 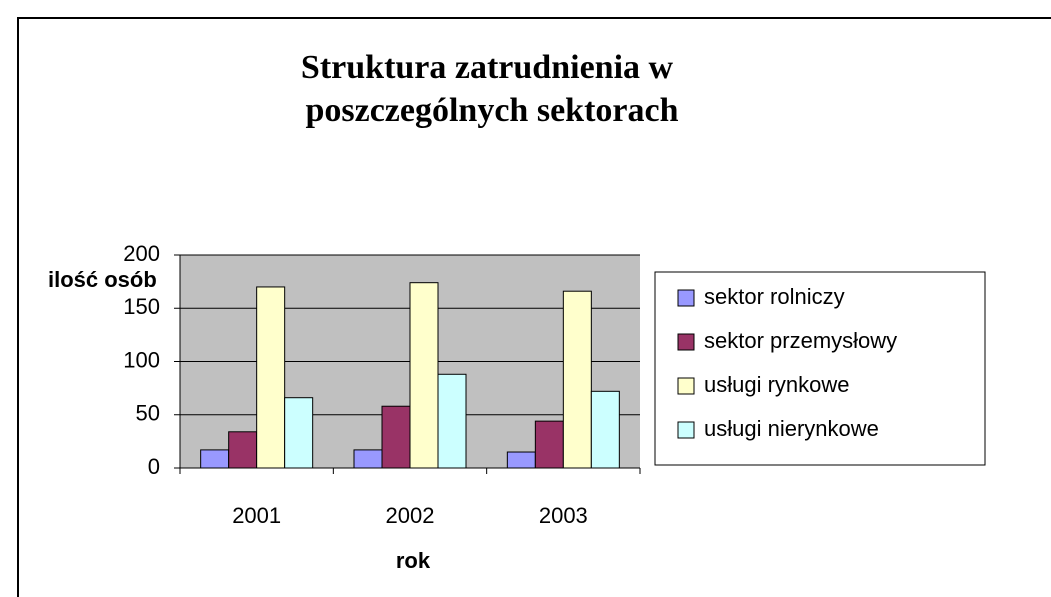 I want to click on chart-title: poszczególnych sektorach, so click(x=491, y=110).